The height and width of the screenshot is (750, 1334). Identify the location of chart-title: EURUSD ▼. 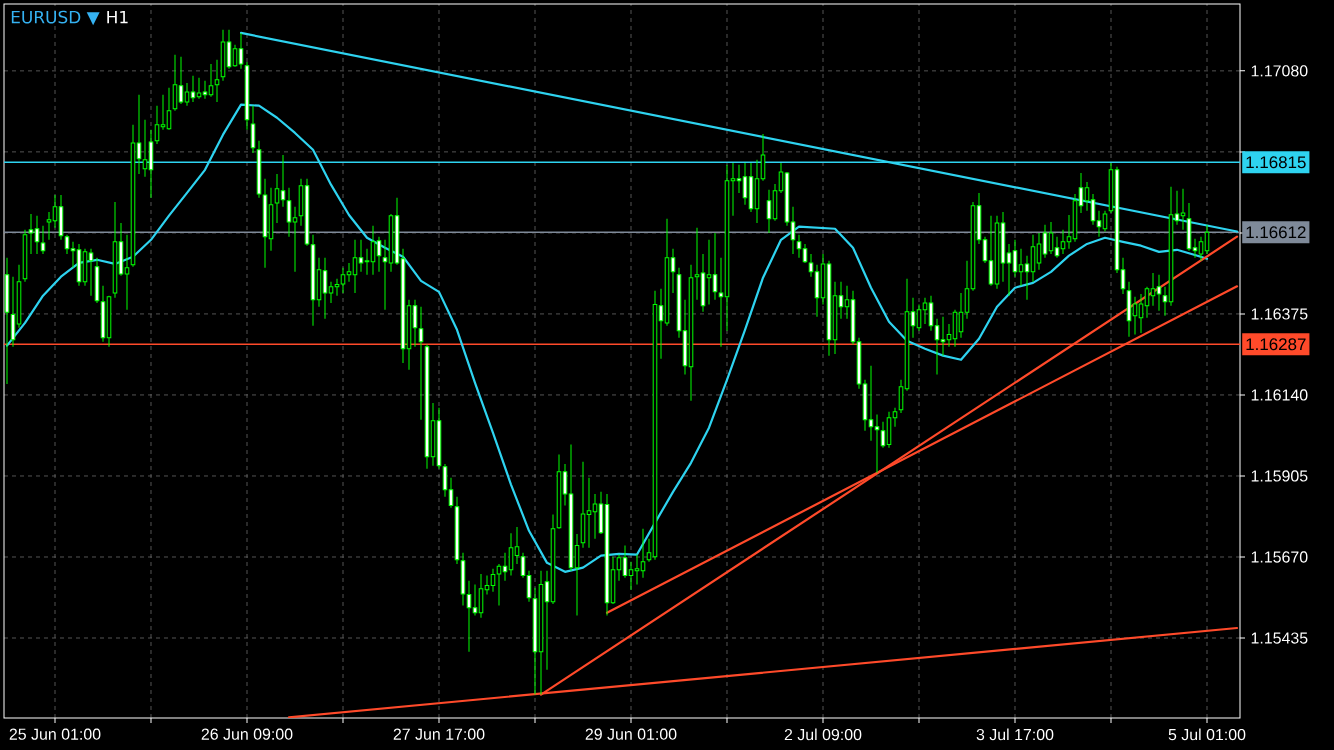
(55, 18).